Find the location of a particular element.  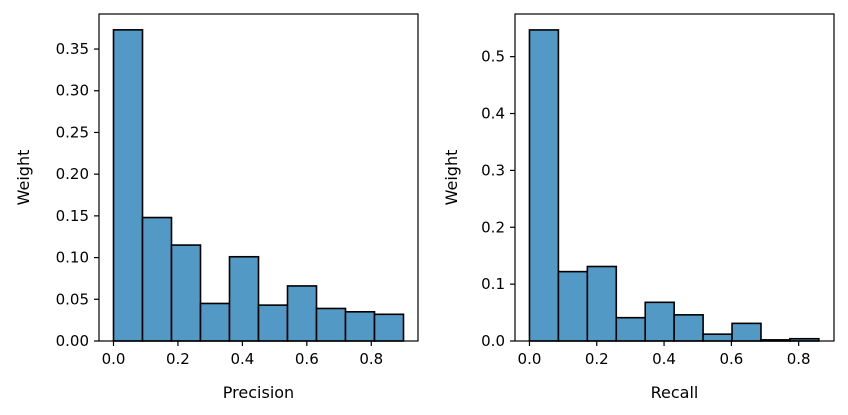

recall-y-tick-label: 0.1 is located at coordinates (493, 284).